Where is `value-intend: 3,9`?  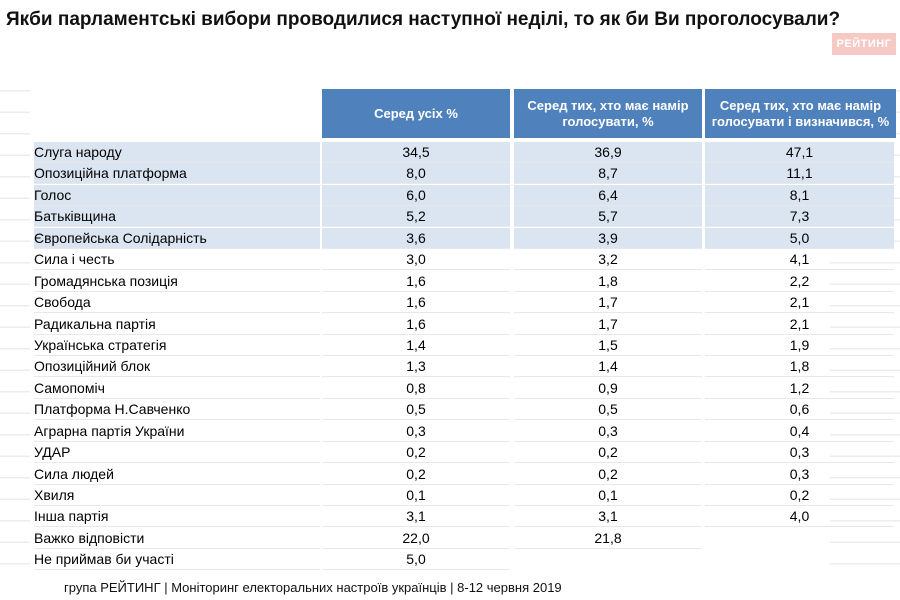 value-intend: 3,9 is located at coordinates (608, 238).